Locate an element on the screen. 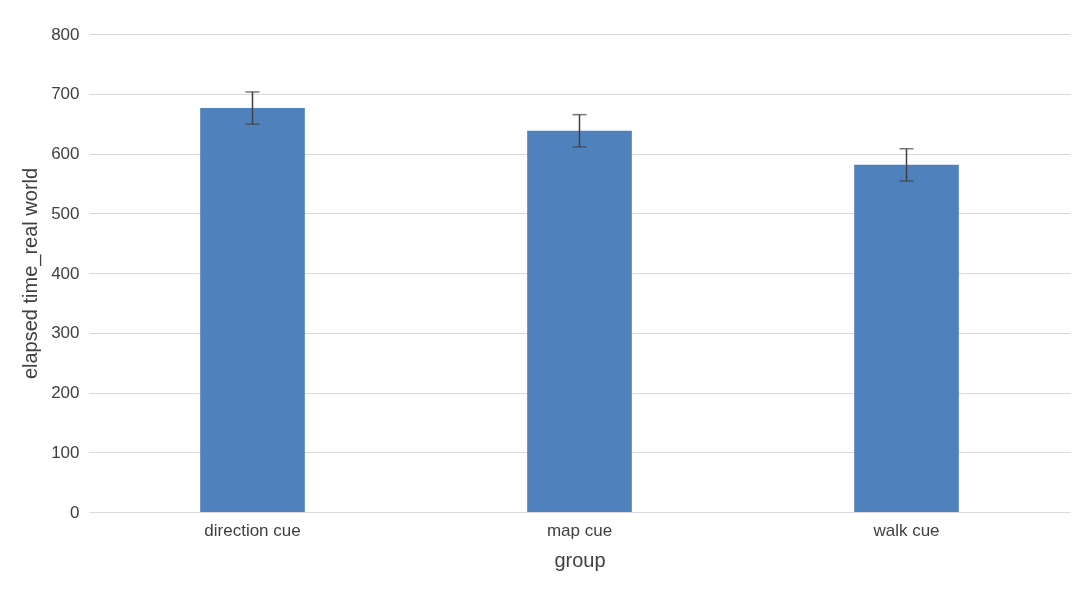  y-tick-label: 700 is located at coordinates (65, 94).